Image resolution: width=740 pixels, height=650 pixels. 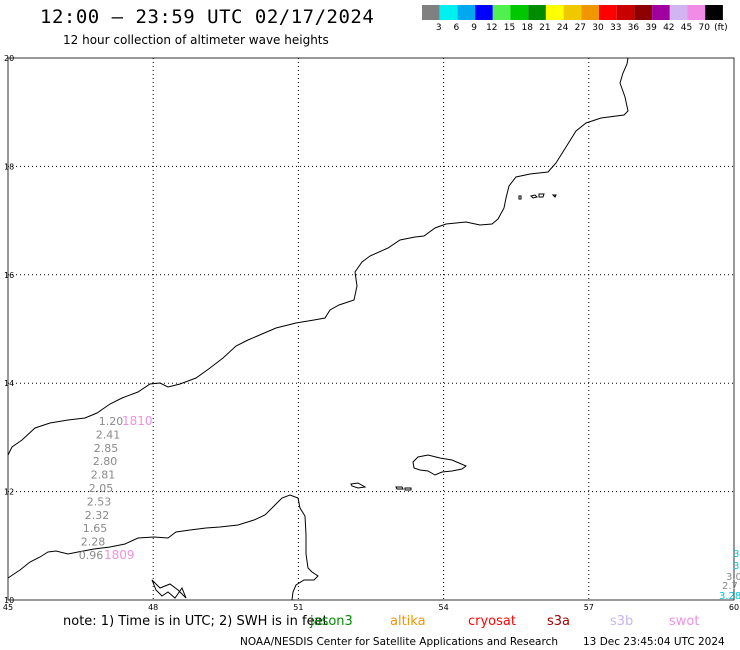 I want to click on swh-value: 1.20, so click(x=111, y=421).